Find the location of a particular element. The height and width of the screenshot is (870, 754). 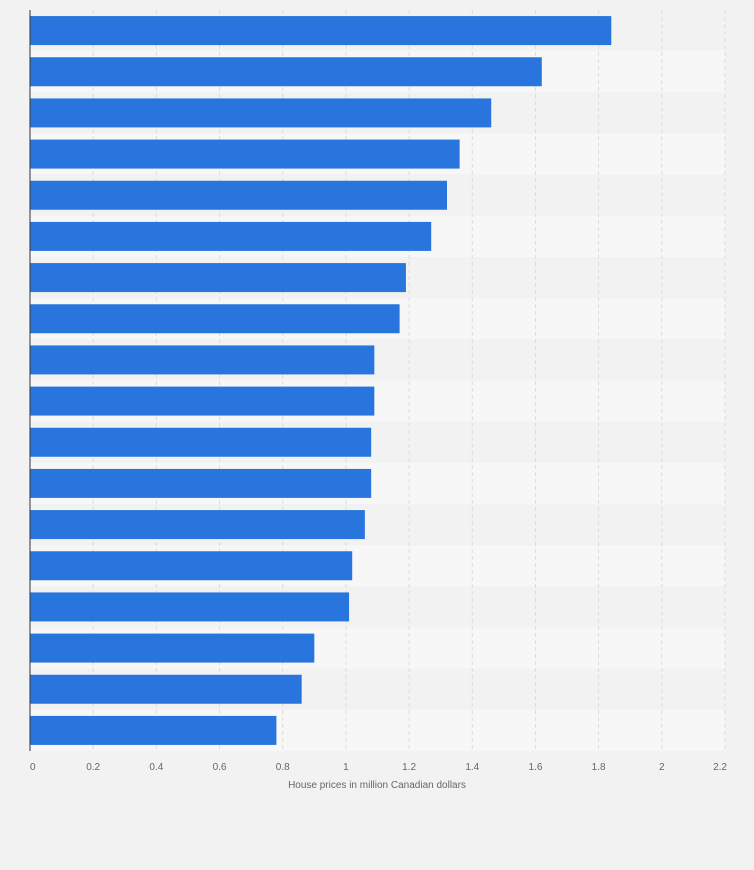

x-axis-title: House prices in million Canadian dollars is located at coordinates (377, 785).